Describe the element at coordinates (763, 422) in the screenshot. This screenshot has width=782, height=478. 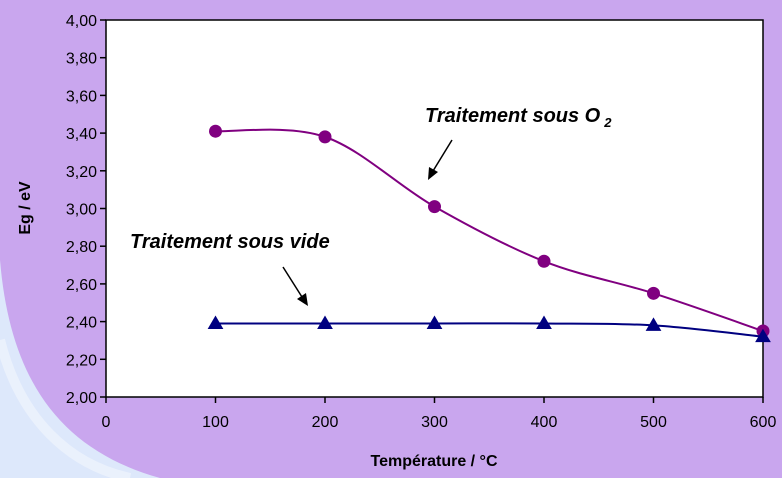
I see `x-tick-label: 600` at that location.